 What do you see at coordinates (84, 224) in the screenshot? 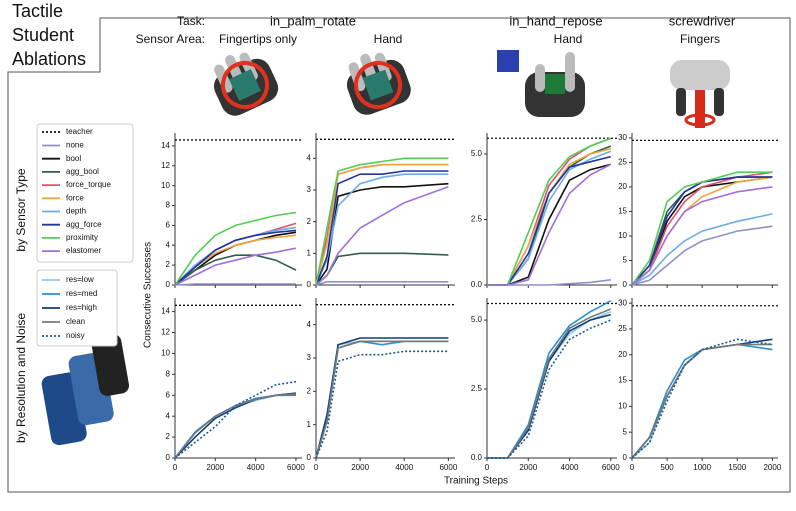
I see `legend-label: agg_force` at bounding box center [84, 224].